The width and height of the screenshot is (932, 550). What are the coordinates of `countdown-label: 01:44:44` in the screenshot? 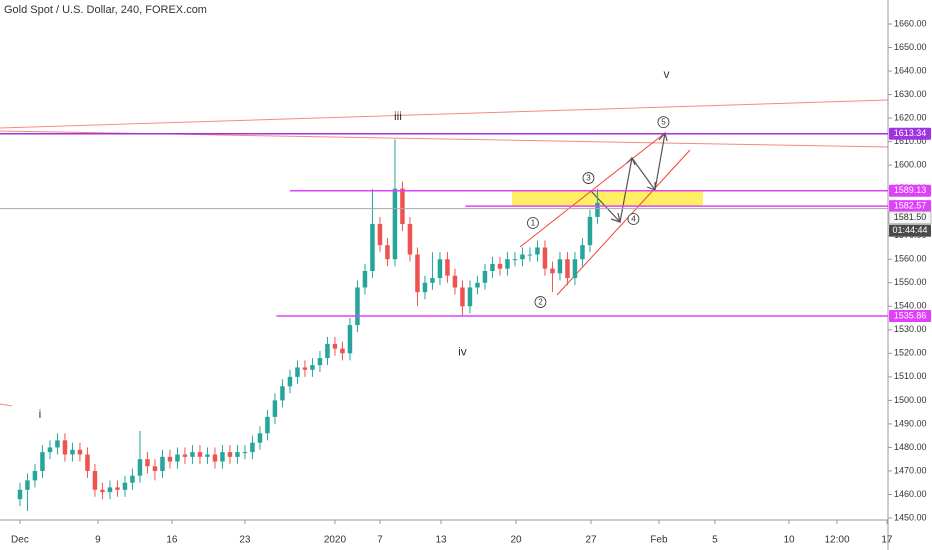 It's located at (909, 230).